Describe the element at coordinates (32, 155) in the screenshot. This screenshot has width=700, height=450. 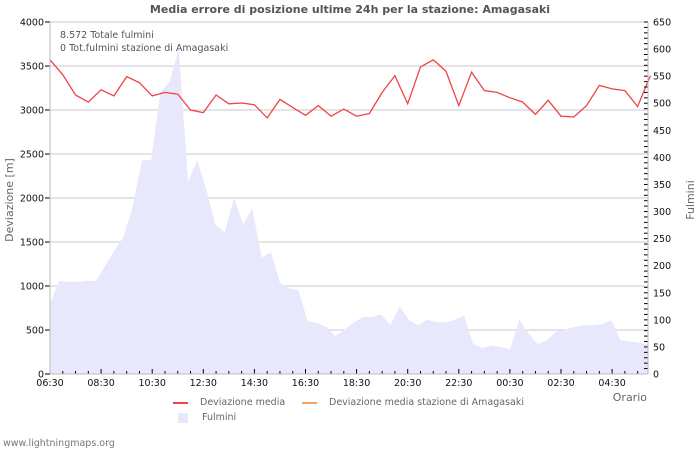
I see `y-tick-label: 2500` at that location.